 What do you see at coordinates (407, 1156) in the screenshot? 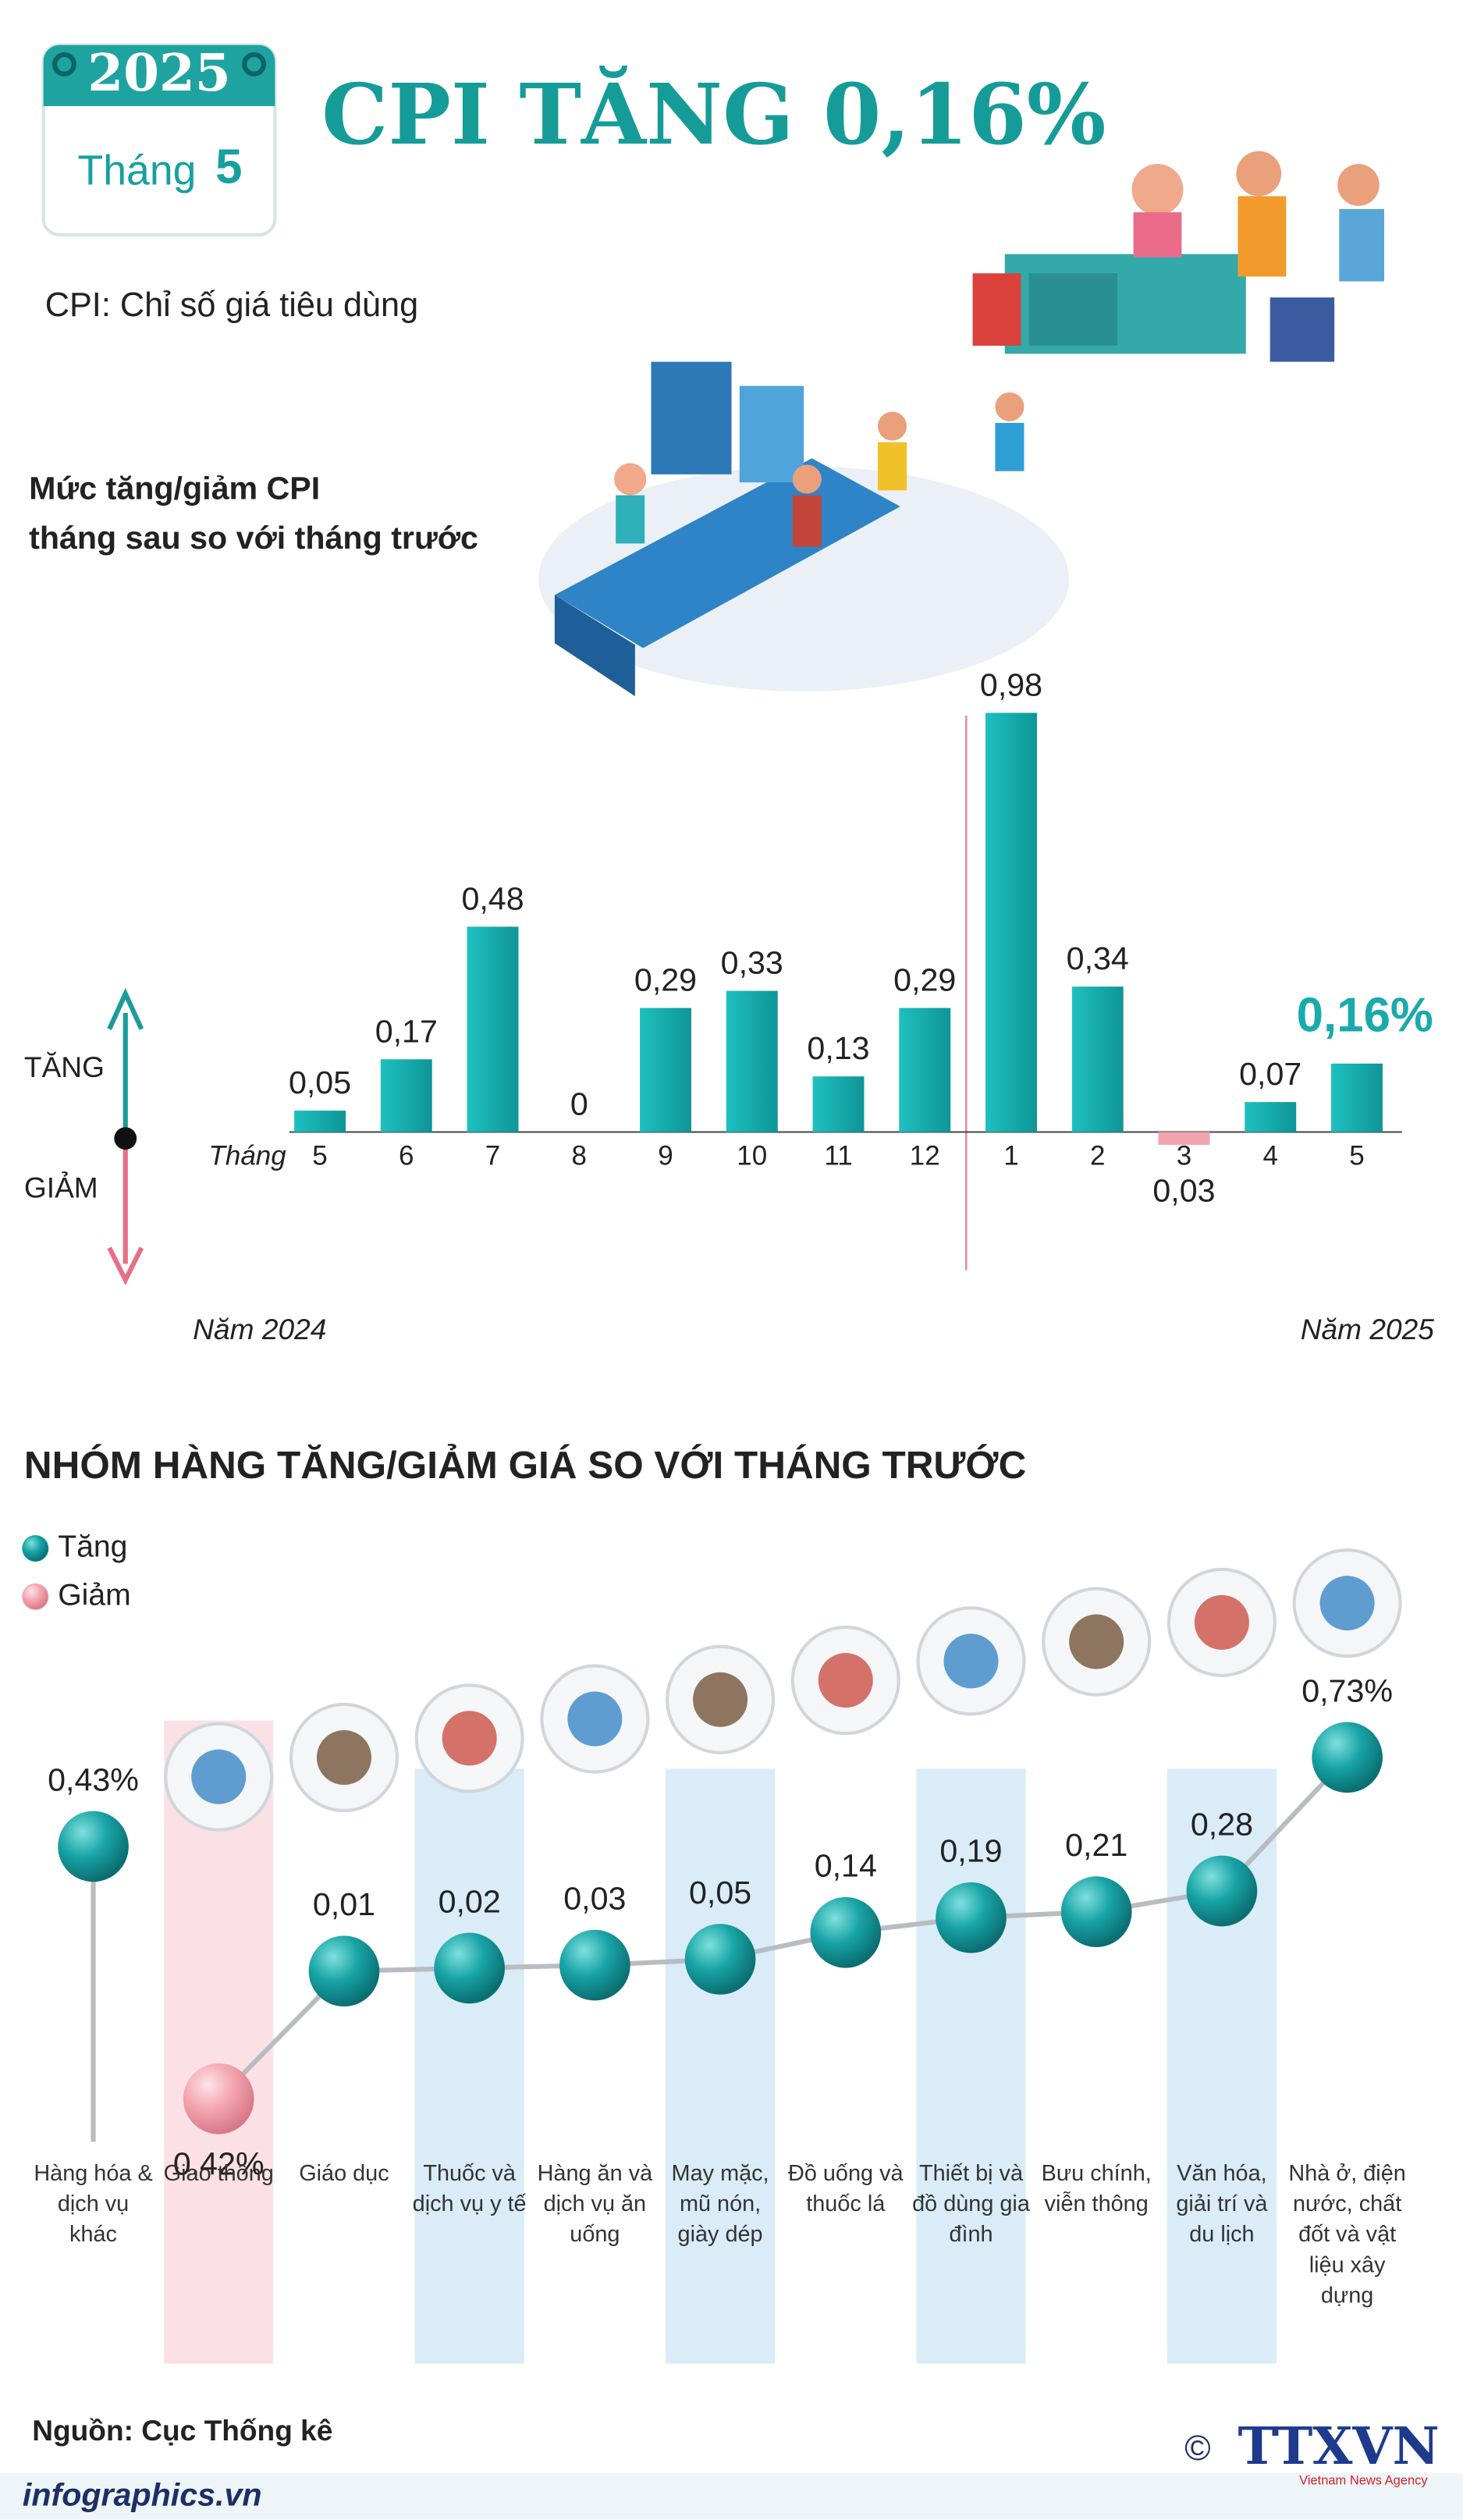
I see `x-tick-label: 6` at bounding box center [407, 1156].